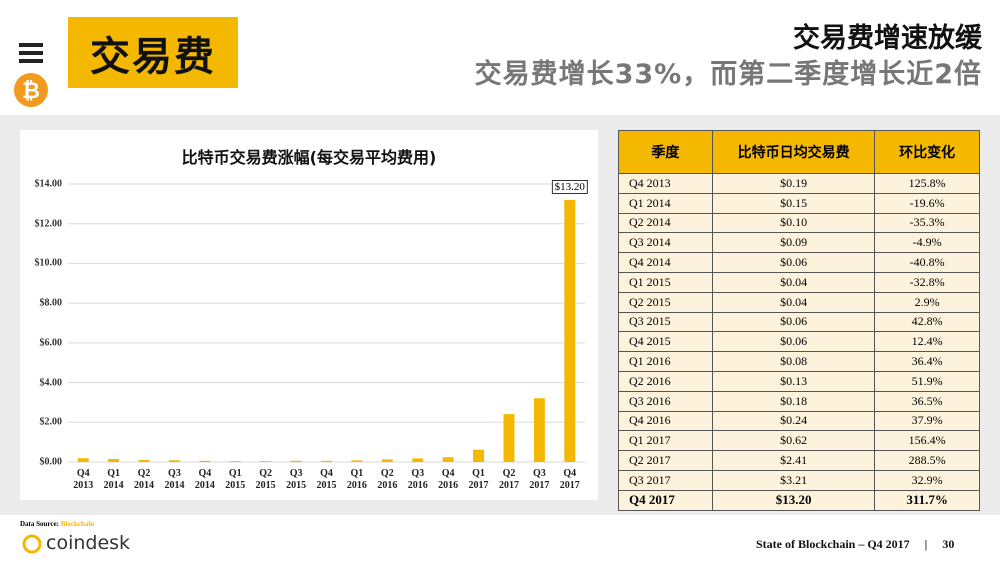  I want to click on table-row: Q4 2016 $0.24 37.9%, so click(799, 421).